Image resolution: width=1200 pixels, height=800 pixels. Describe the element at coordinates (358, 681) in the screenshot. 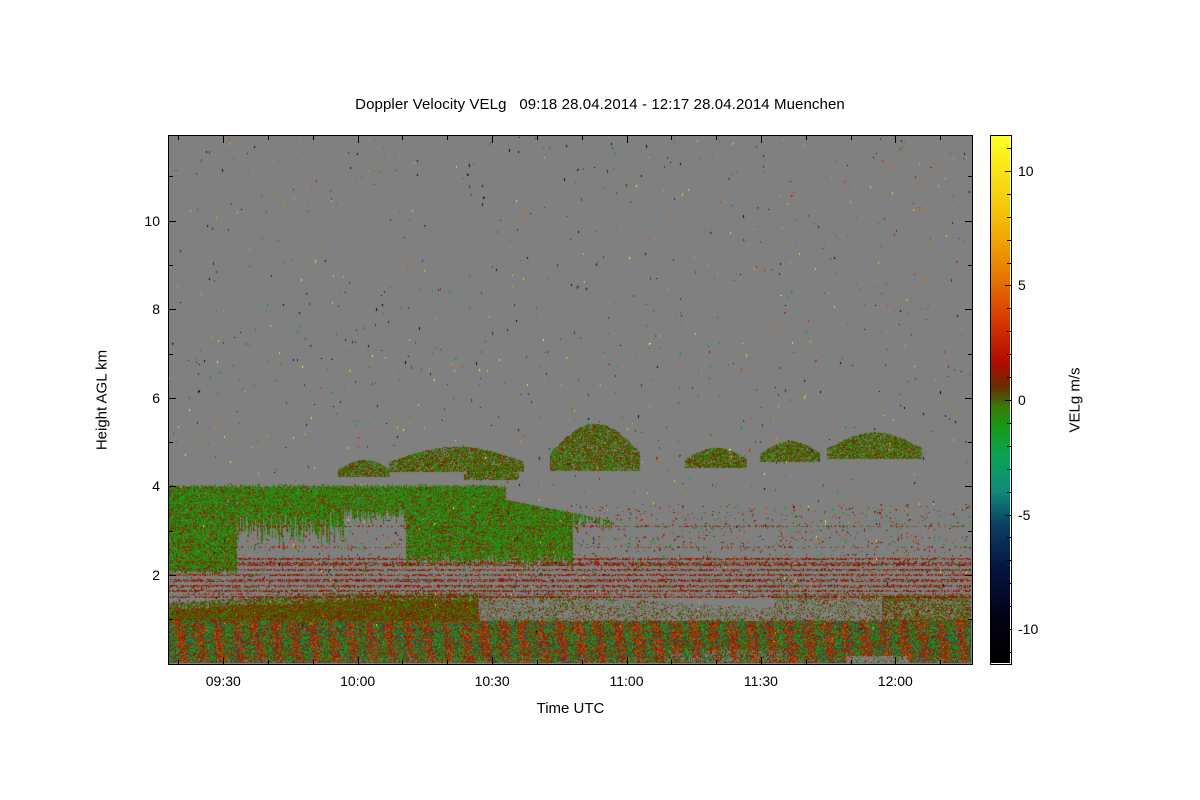

I see `x-tick-label-1: 10:00` at that location.